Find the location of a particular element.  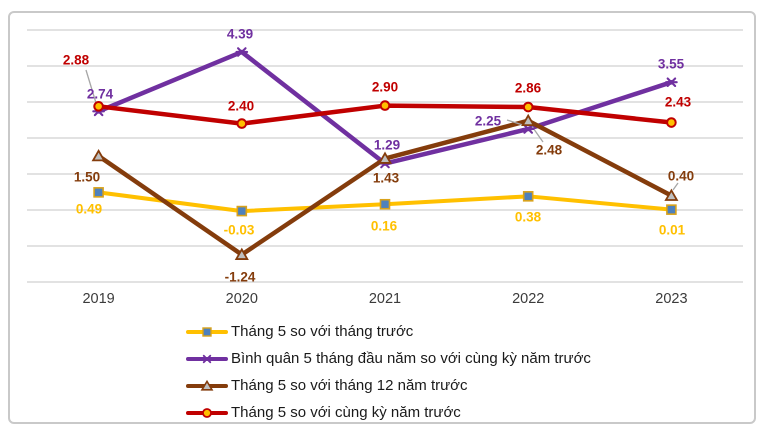

data-label: 0.38 is located at coordinates (528, 217).